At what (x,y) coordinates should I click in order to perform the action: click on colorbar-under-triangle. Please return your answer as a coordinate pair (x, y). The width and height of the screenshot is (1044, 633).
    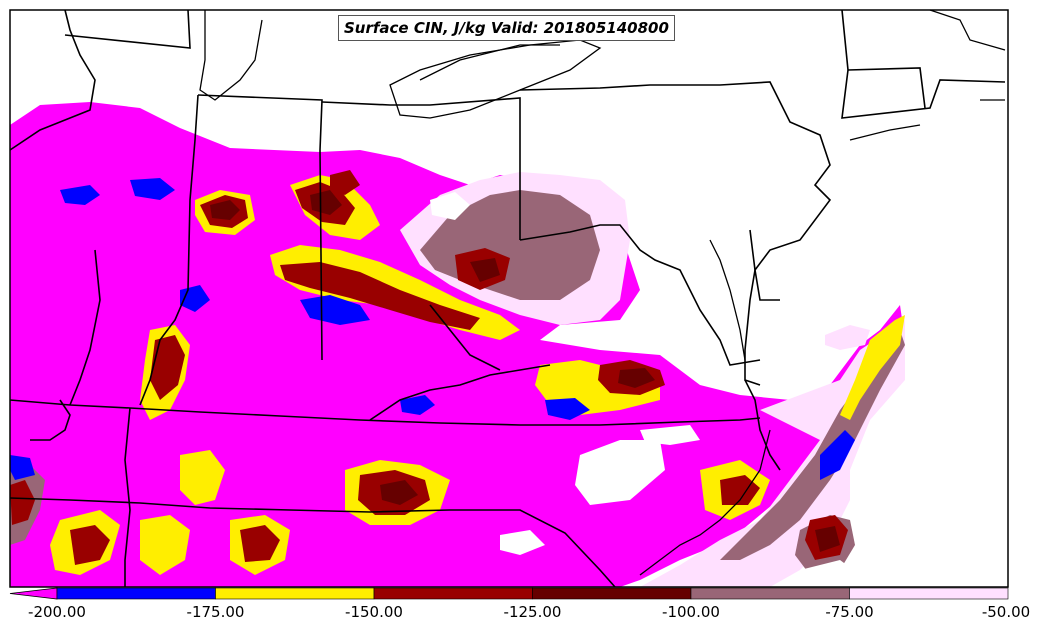
    Looking at the image, I should click on (33, 593).